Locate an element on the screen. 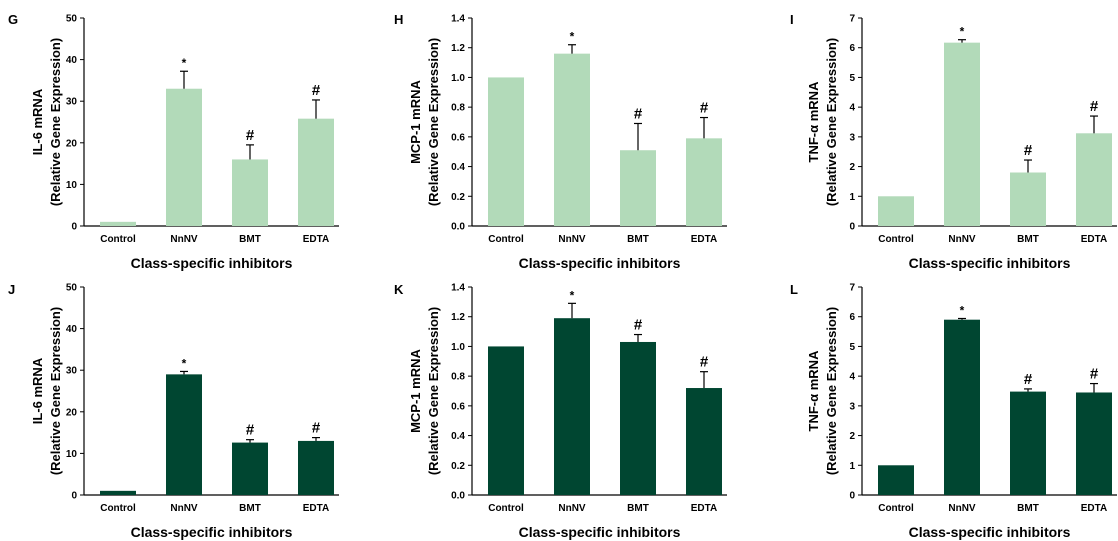 This screenshot has width=1118, height=541. y-tick-label: 50 is located at coordinates (72, 288).